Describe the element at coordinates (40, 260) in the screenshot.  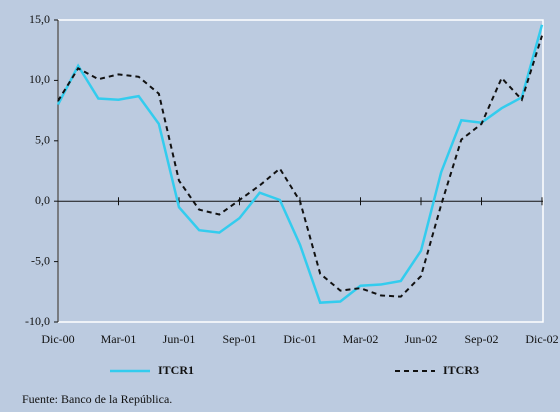
I see `y-tick-label: -5,0` at that location.